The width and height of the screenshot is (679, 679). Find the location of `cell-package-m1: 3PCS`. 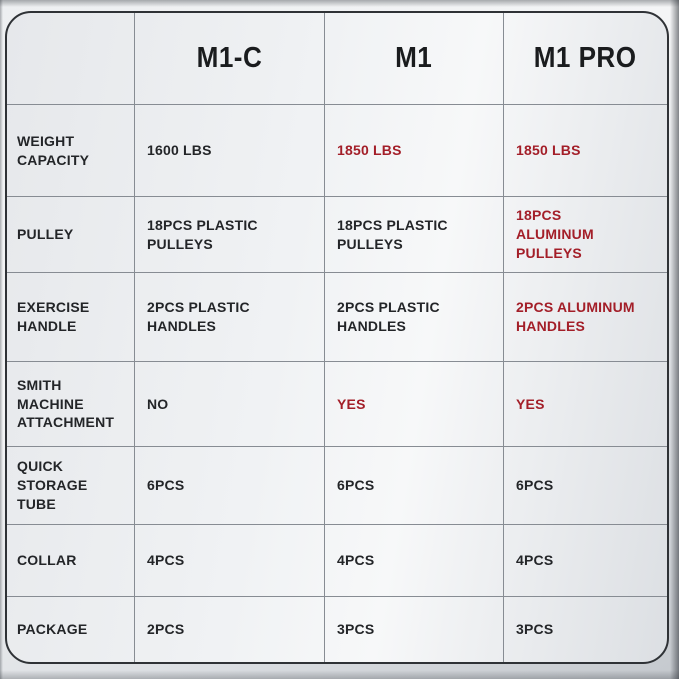

cell-package-m1: 3PCS is located at coordinates (414, 629).